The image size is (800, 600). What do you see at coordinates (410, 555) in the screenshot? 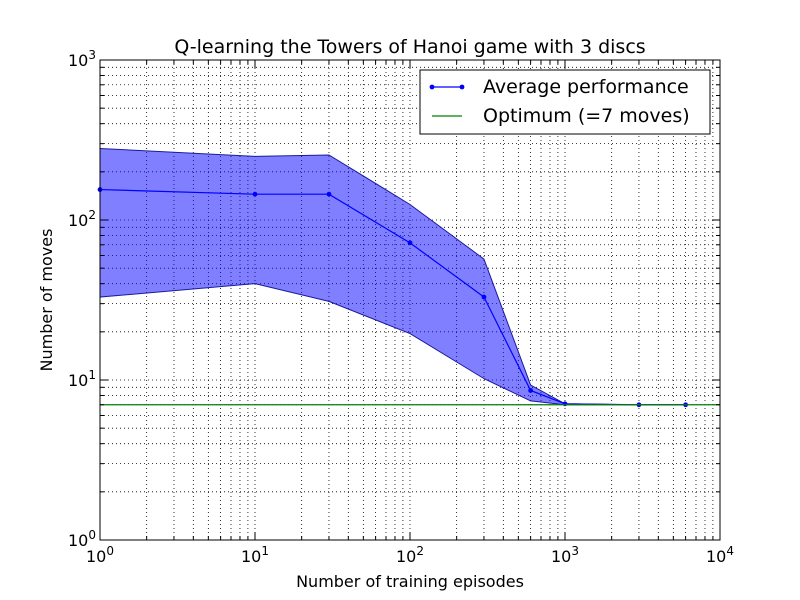
I see `x-tick-label: 10²` at bounding box center [410, 555].